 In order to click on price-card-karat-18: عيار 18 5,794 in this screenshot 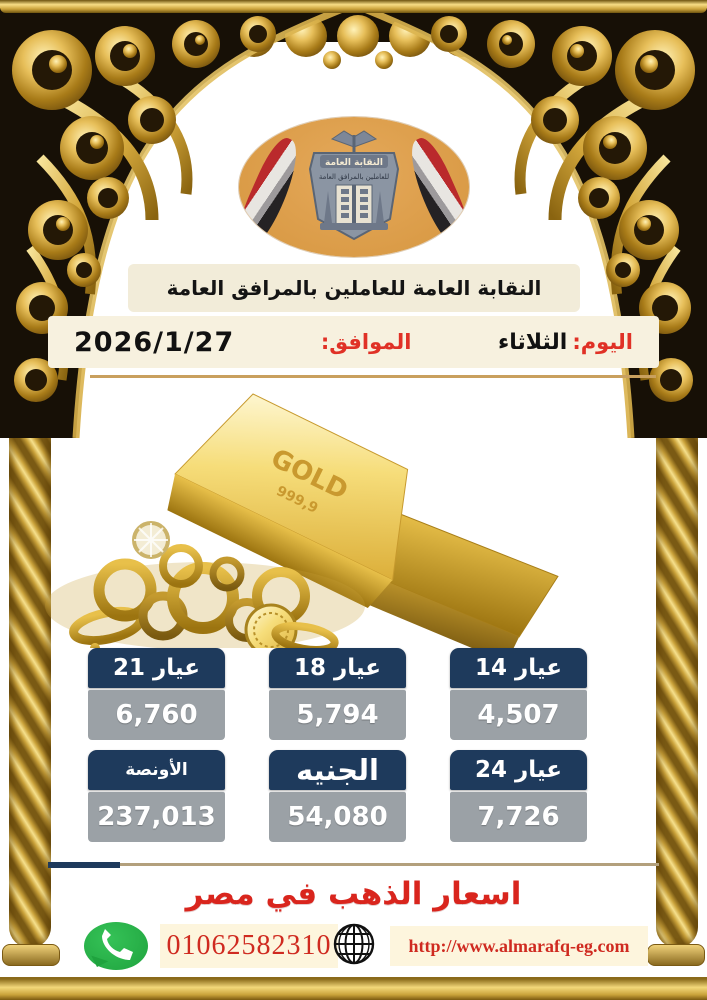, I will do `click(337, 694)`.